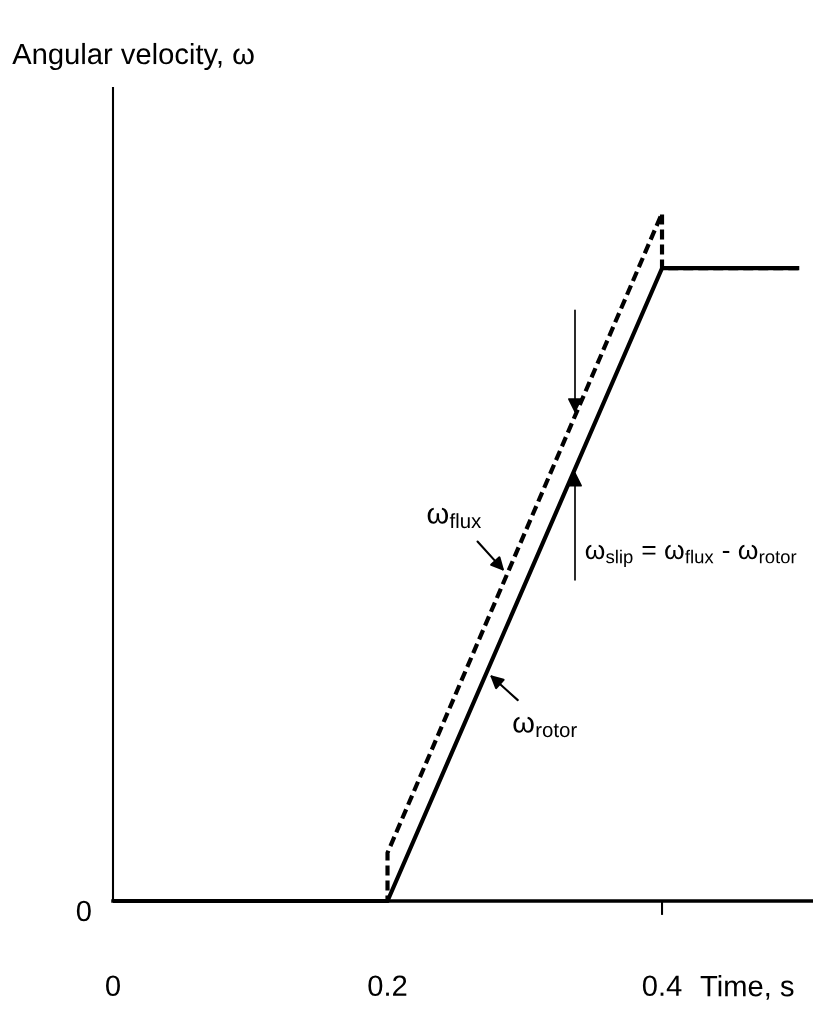 Image resolution: width=813 pixels, height=1031 pixels. Describe the element at coordinates (113, 986) in the screenshot. I see `x-tick-label: 0` at that location.